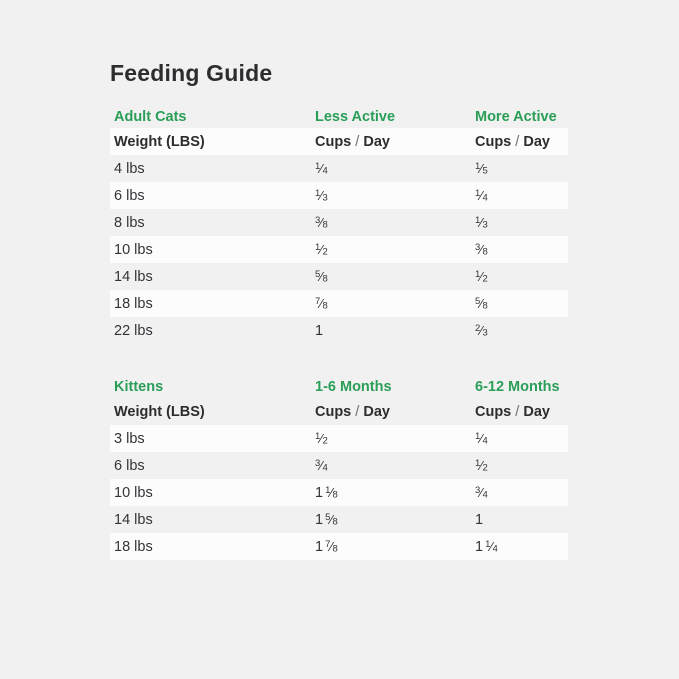 Image resolution: width=679 pixels, height=679 pixels. I want to click on adult-cats-header-row: Weight (LBS) Cups / Day Cups / Day, so click(339, 142).